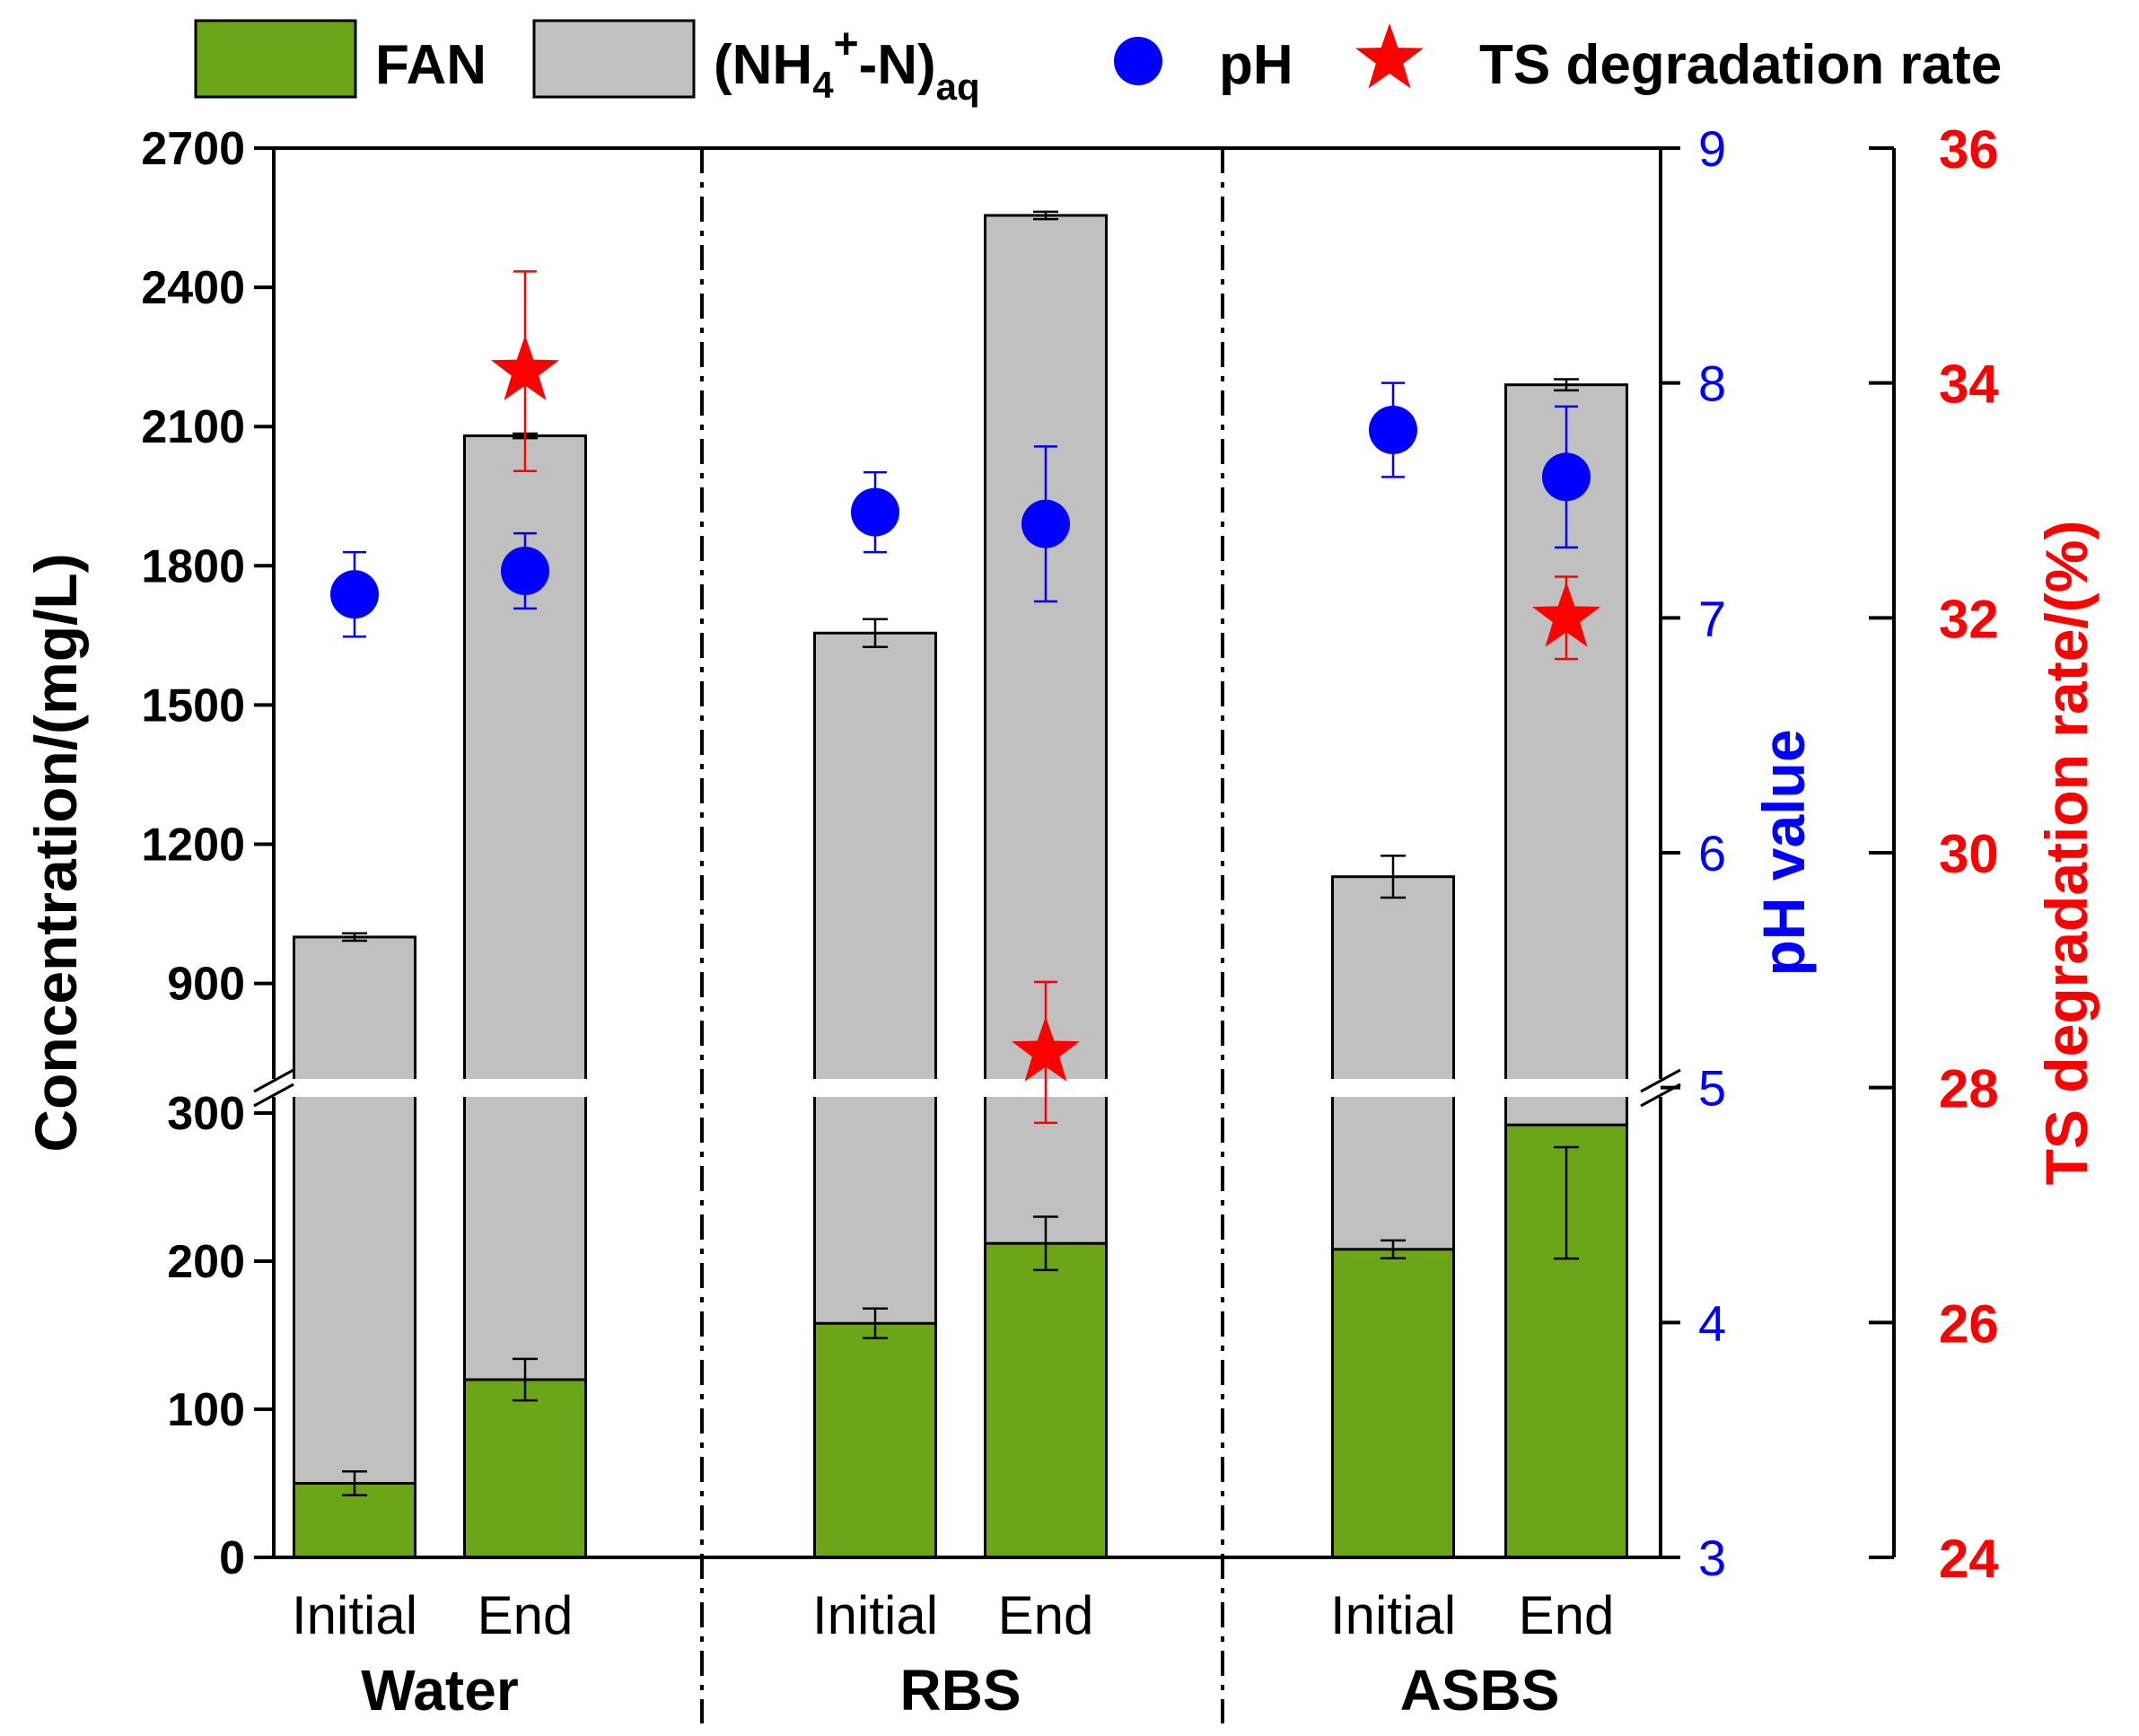 This screenshot has height=1736, width=2139. I want to click on legend-swatch-fan, so click(276, 59).